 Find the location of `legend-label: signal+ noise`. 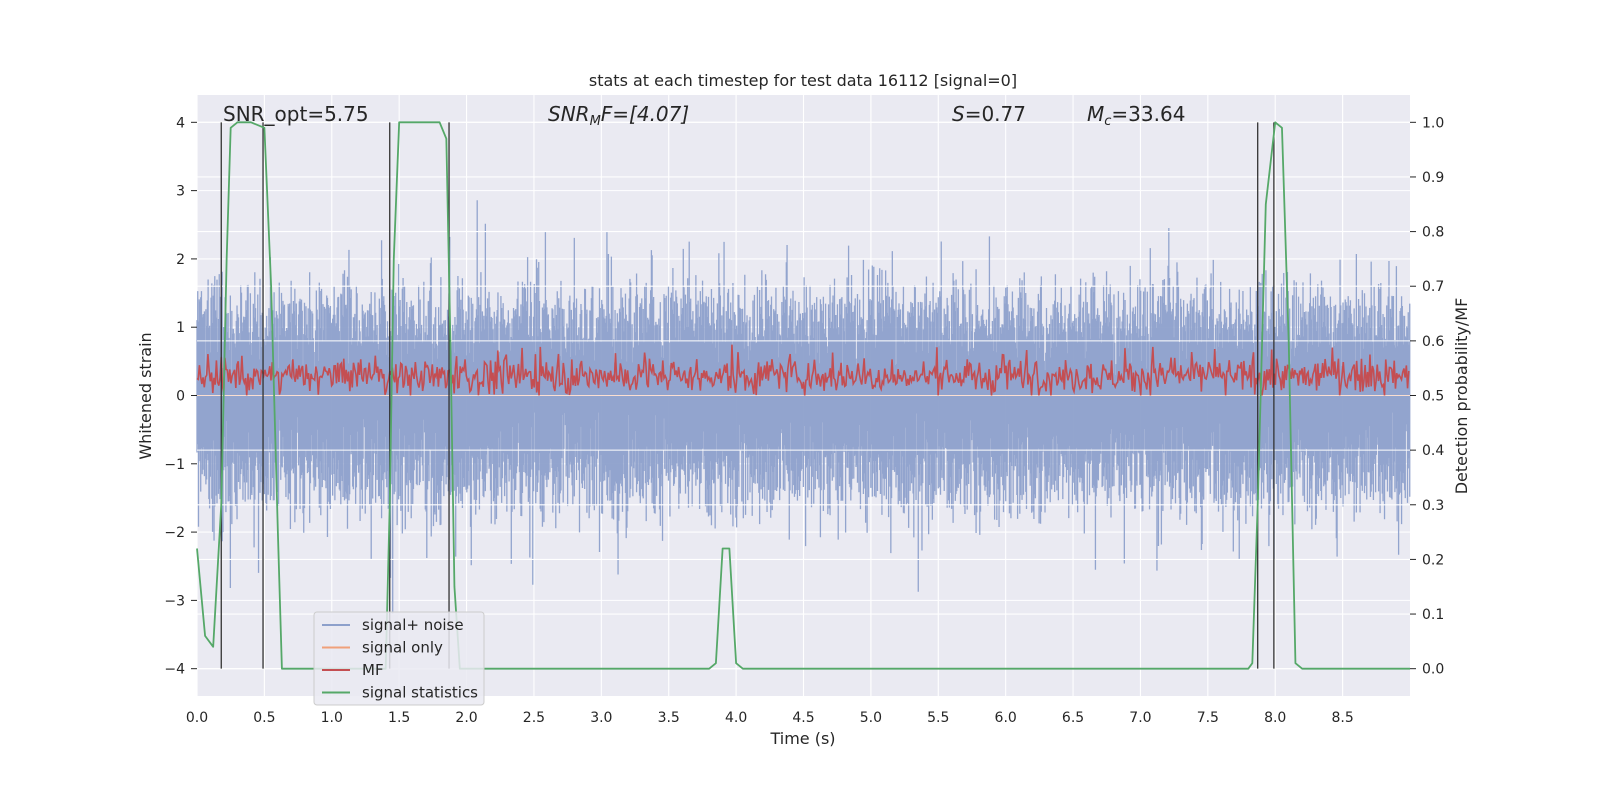

legend-label: signal+ noise is located at coordinates (413, 625).